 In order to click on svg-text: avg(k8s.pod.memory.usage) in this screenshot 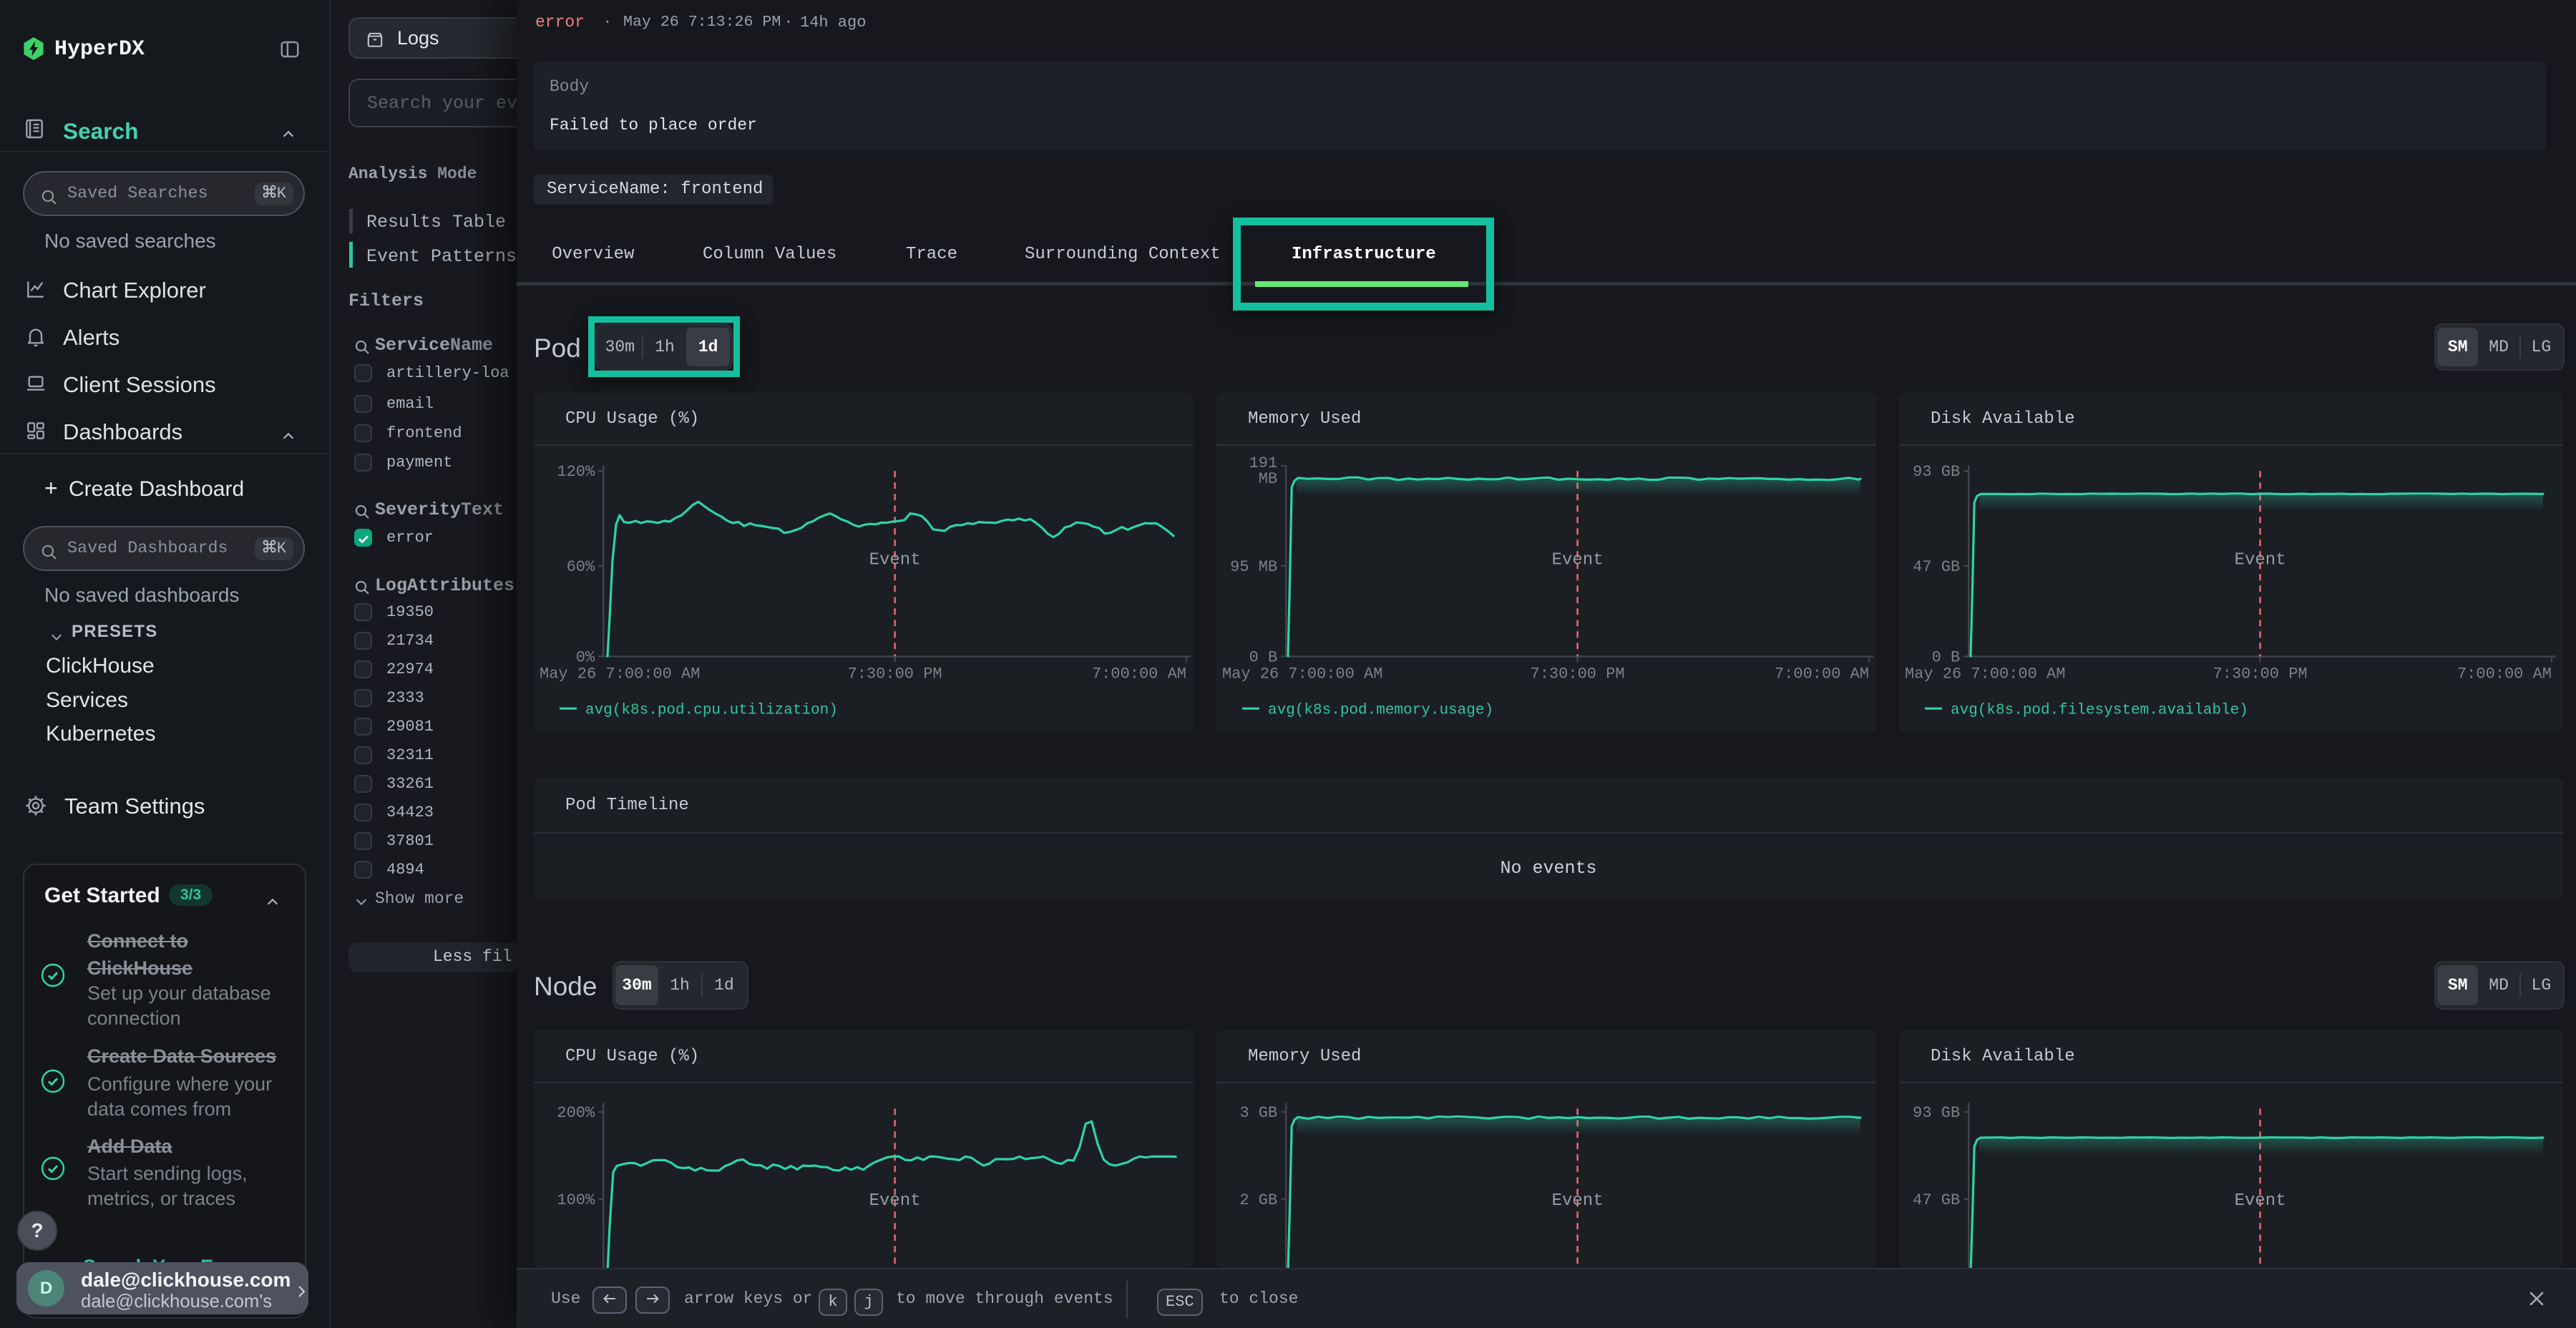, I will do `click(1380, 710)`.